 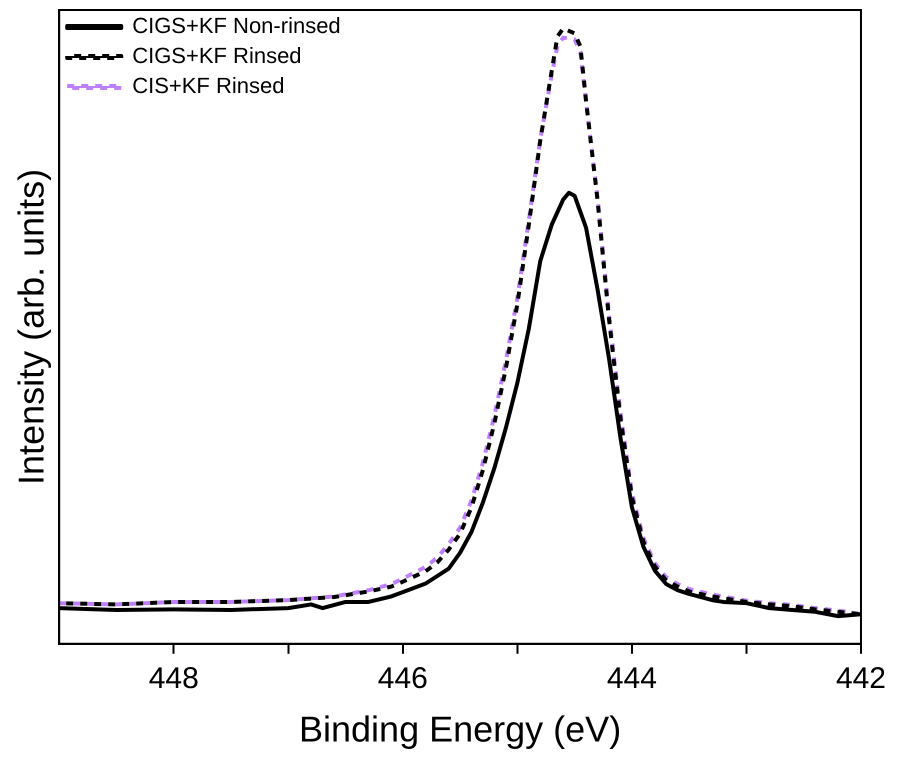 I want to click on x-tick-label: 448, so click(x=173, y=679).